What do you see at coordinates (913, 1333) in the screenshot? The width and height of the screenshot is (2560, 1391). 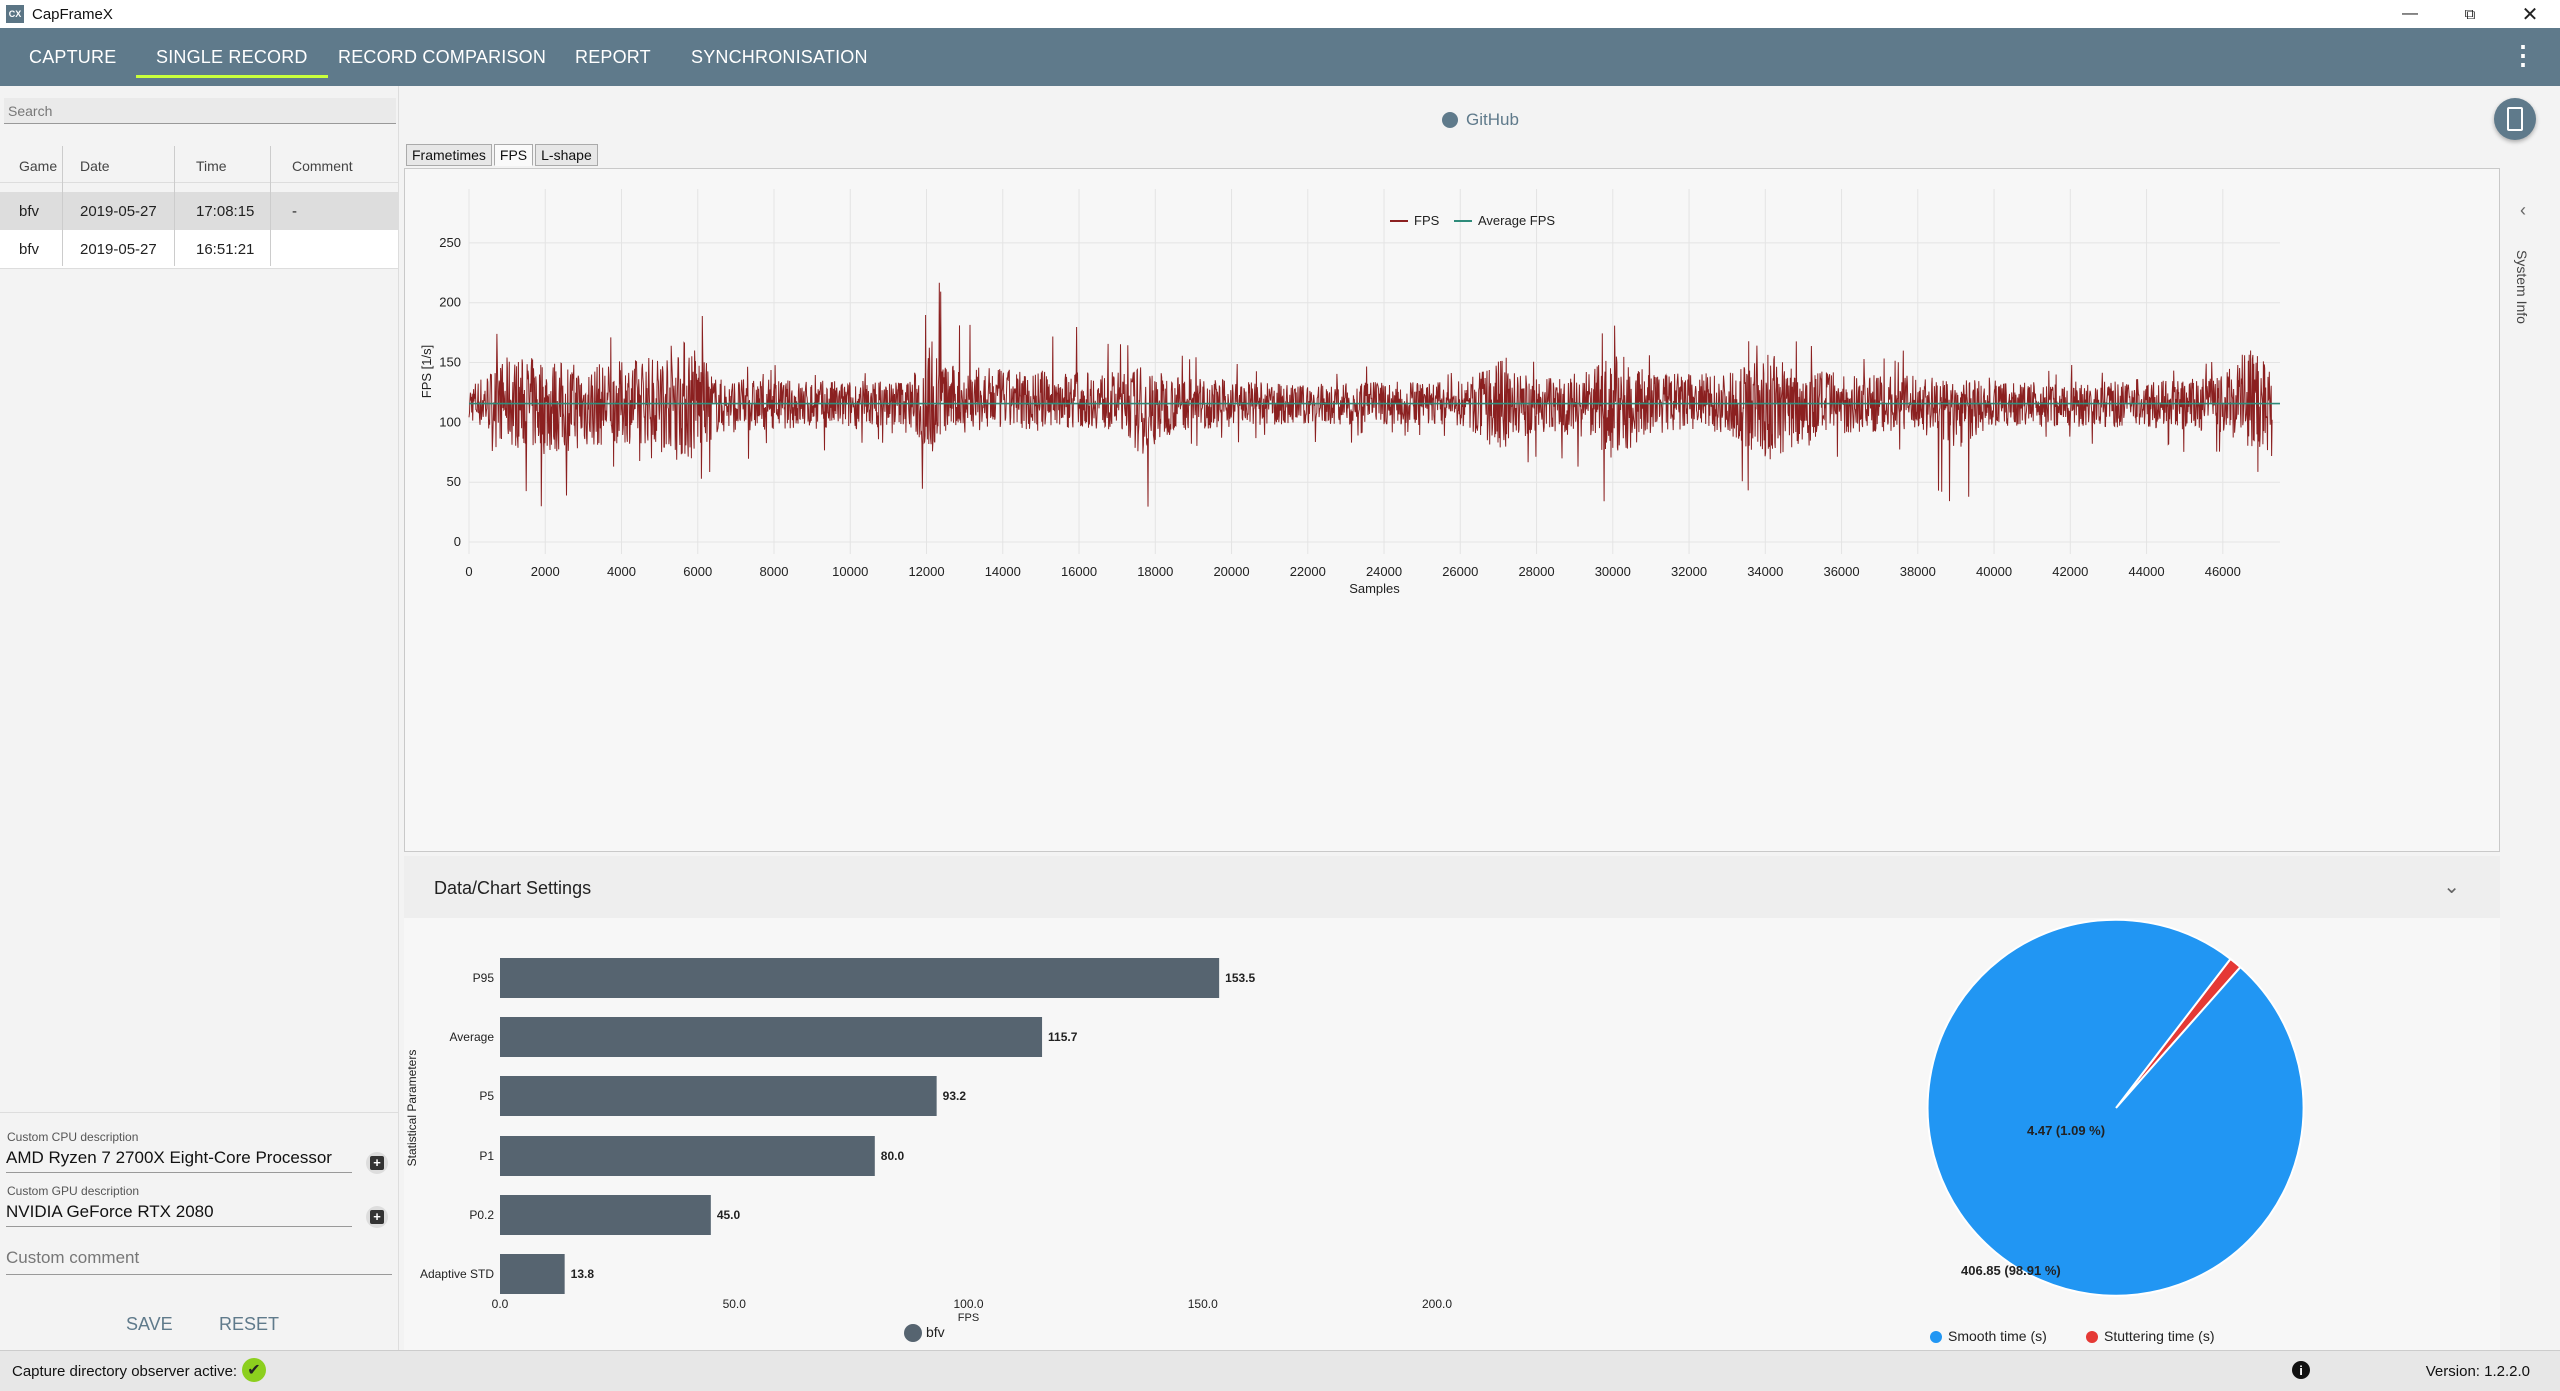 I see `legend-swatch` at bounding box center [913, 1333].